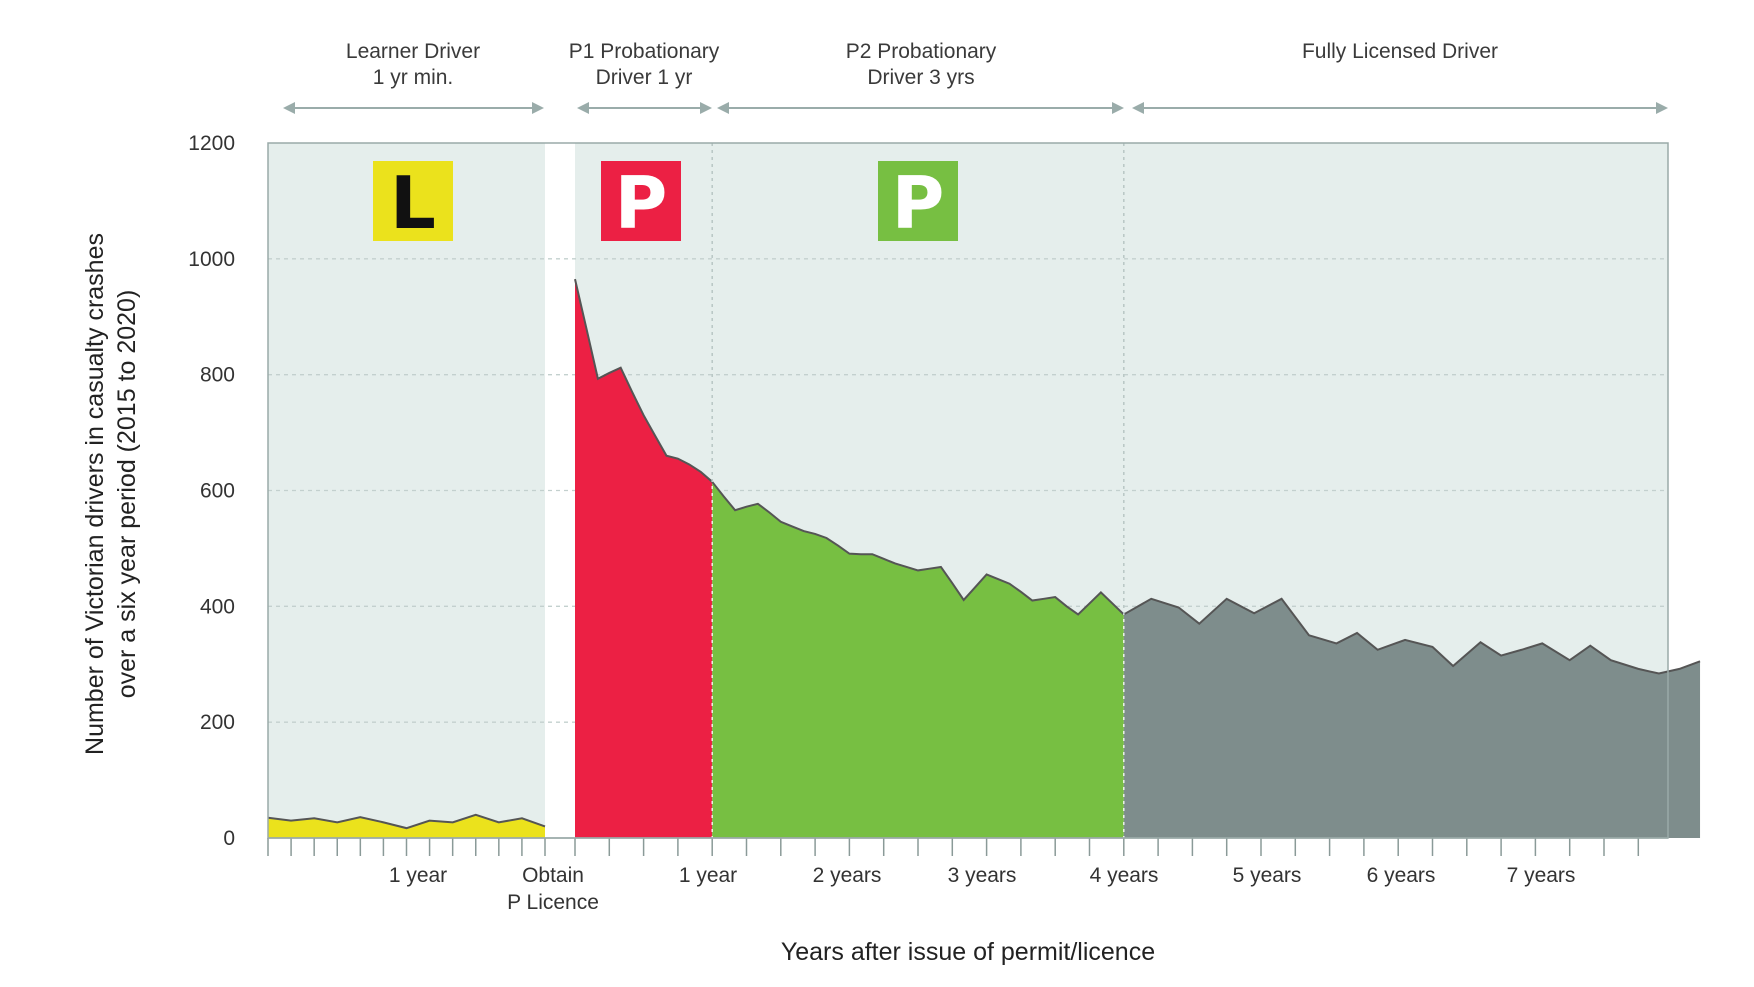 The image size is (1754, 987). I want to click on y-tick-label: 1200, so click(211, 143).